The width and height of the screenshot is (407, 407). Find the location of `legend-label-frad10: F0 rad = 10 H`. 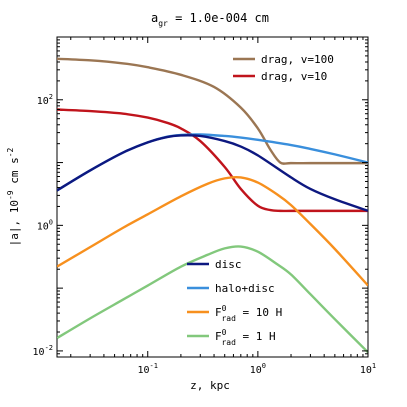

legend-label-frad10: F0 rad = 10 H is located at coordinates (248, 313).